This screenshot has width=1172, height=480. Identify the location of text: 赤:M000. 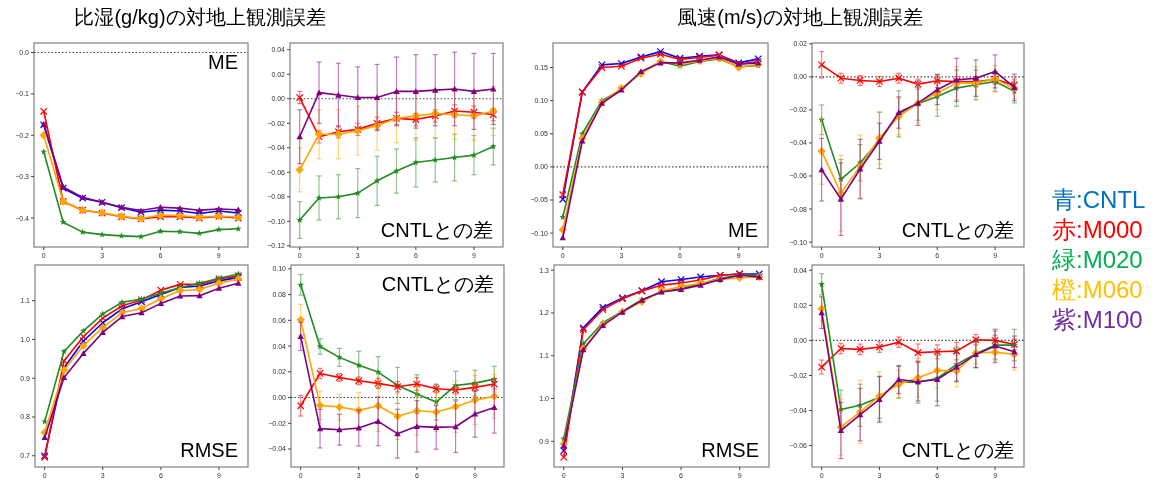
(1097, 229).